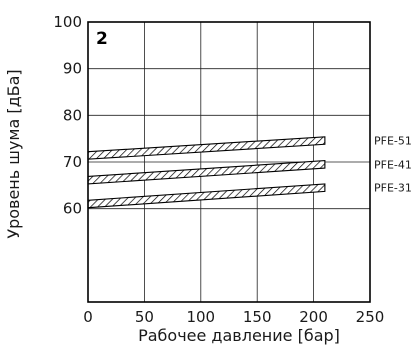  I want to click on x-tick-label: 50, so click(144, 317).